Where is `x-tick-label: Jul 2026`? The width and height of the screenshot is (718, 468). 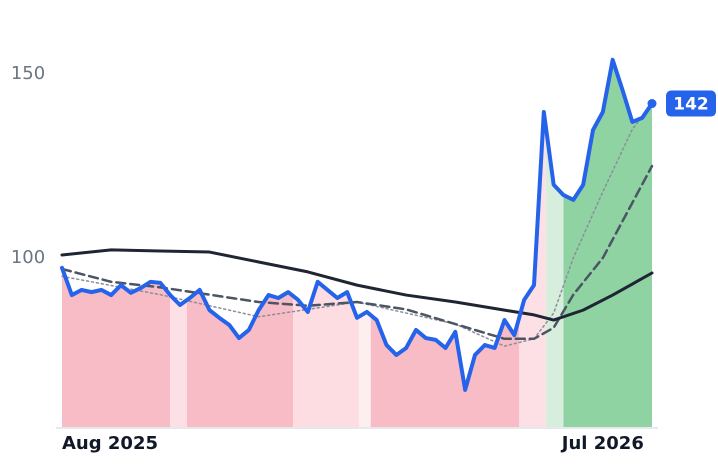 x-tick-label: Jul 2026 is located at coordinates (602, 443).